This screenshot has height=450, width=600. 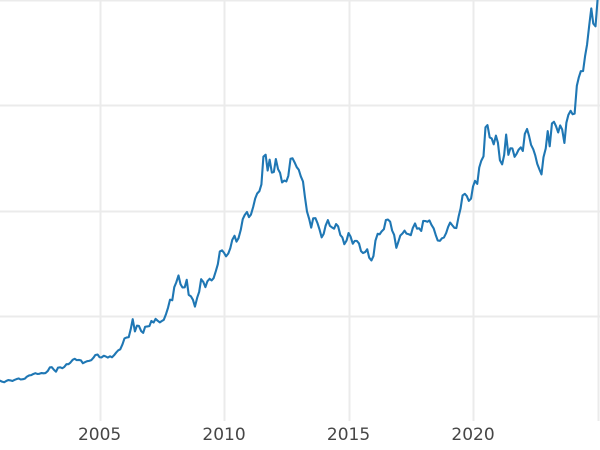 I want to click on x-tick-label-2010: 2010, so click(x=224, y=435).